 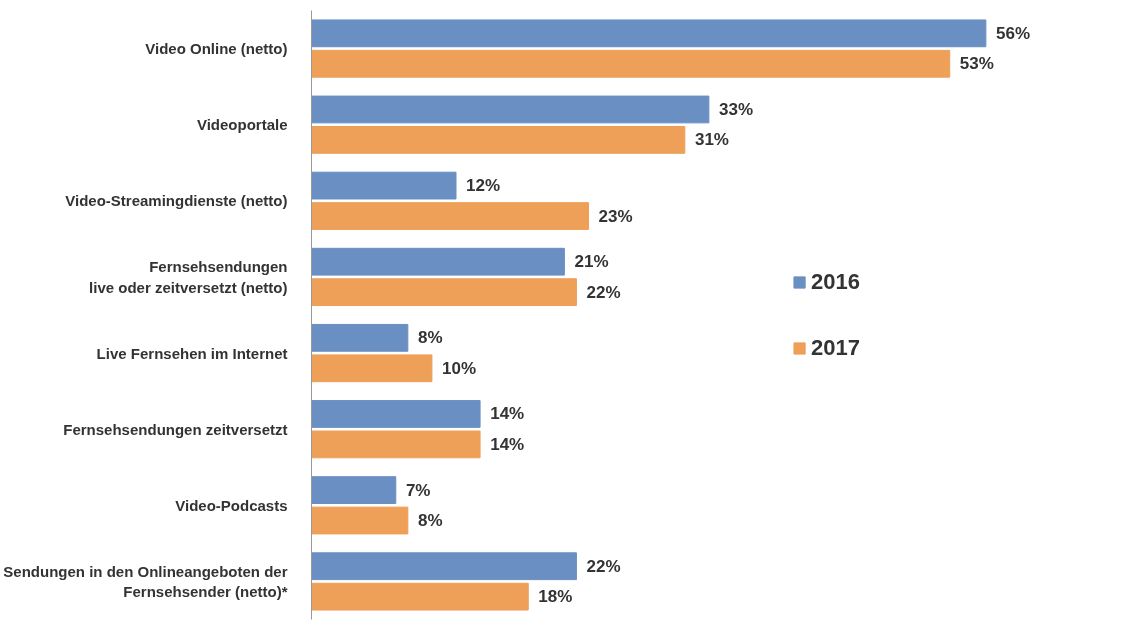 I want to click on y-tick-label: Sendungen in den Onlineangeboten der Fernsehsender (netto)*, so click(x=145, y=581).